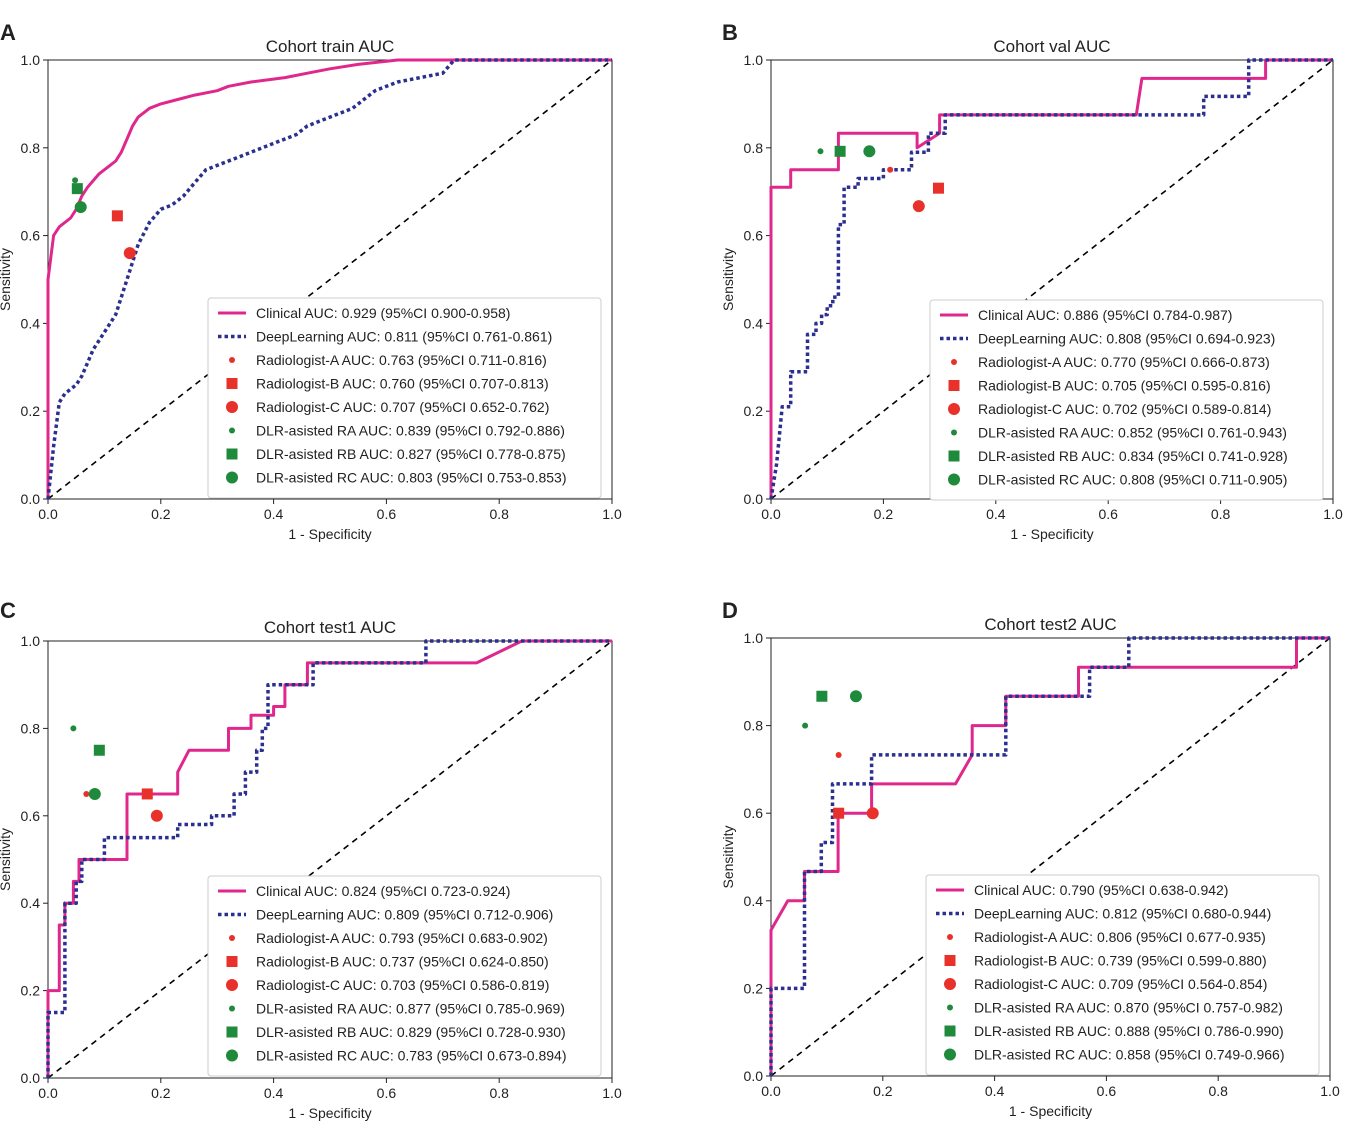 This screenshot has width=1345, height=1122. Describe the element at coordinates (129, 253) in the screenshot. I see `radiologist-c-point` at that location.